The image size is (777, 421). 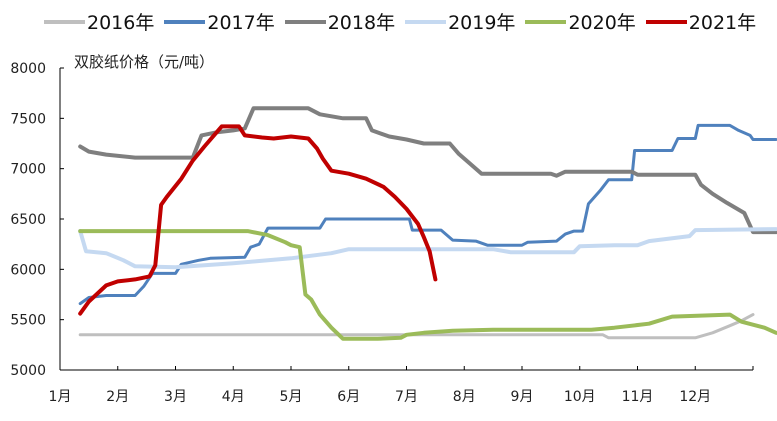 I want to click on y-tick-label: 7500, so click(x=28, y=119).